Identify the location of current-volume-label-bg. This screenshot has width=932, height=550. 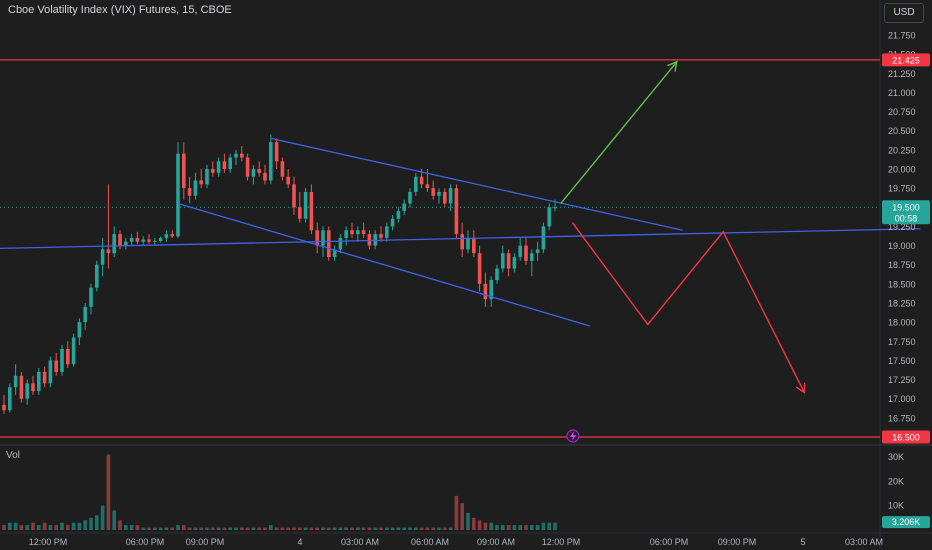
(906, 522).